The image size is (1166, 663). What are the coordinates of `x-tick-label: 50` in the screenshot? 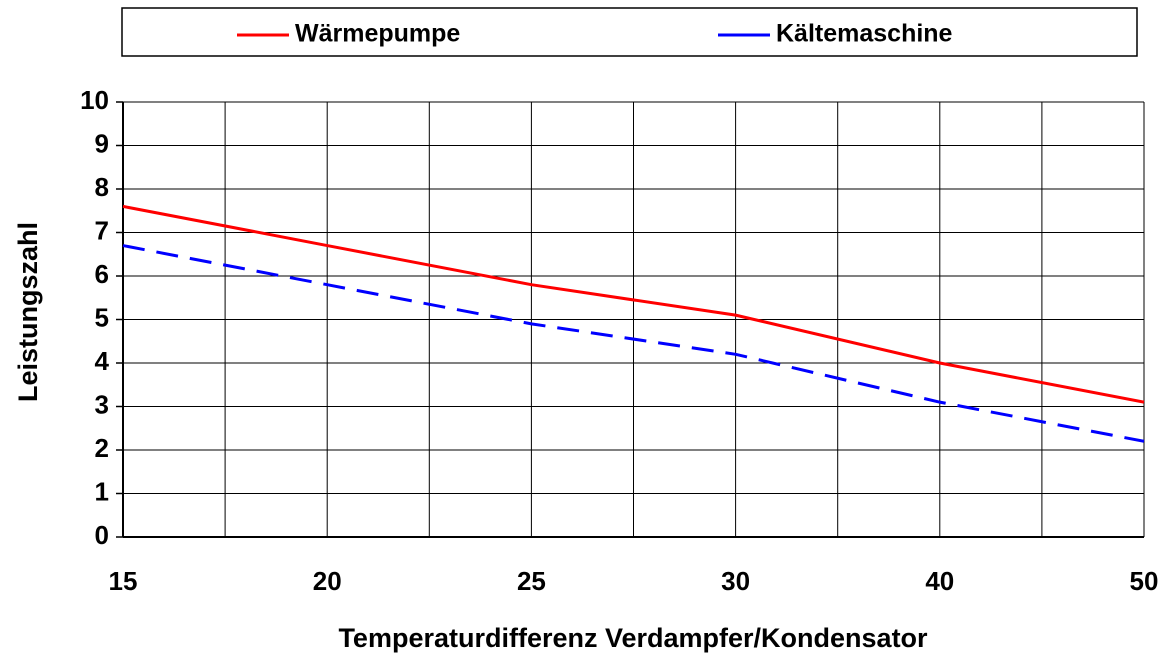 It's located at (1144, 581).